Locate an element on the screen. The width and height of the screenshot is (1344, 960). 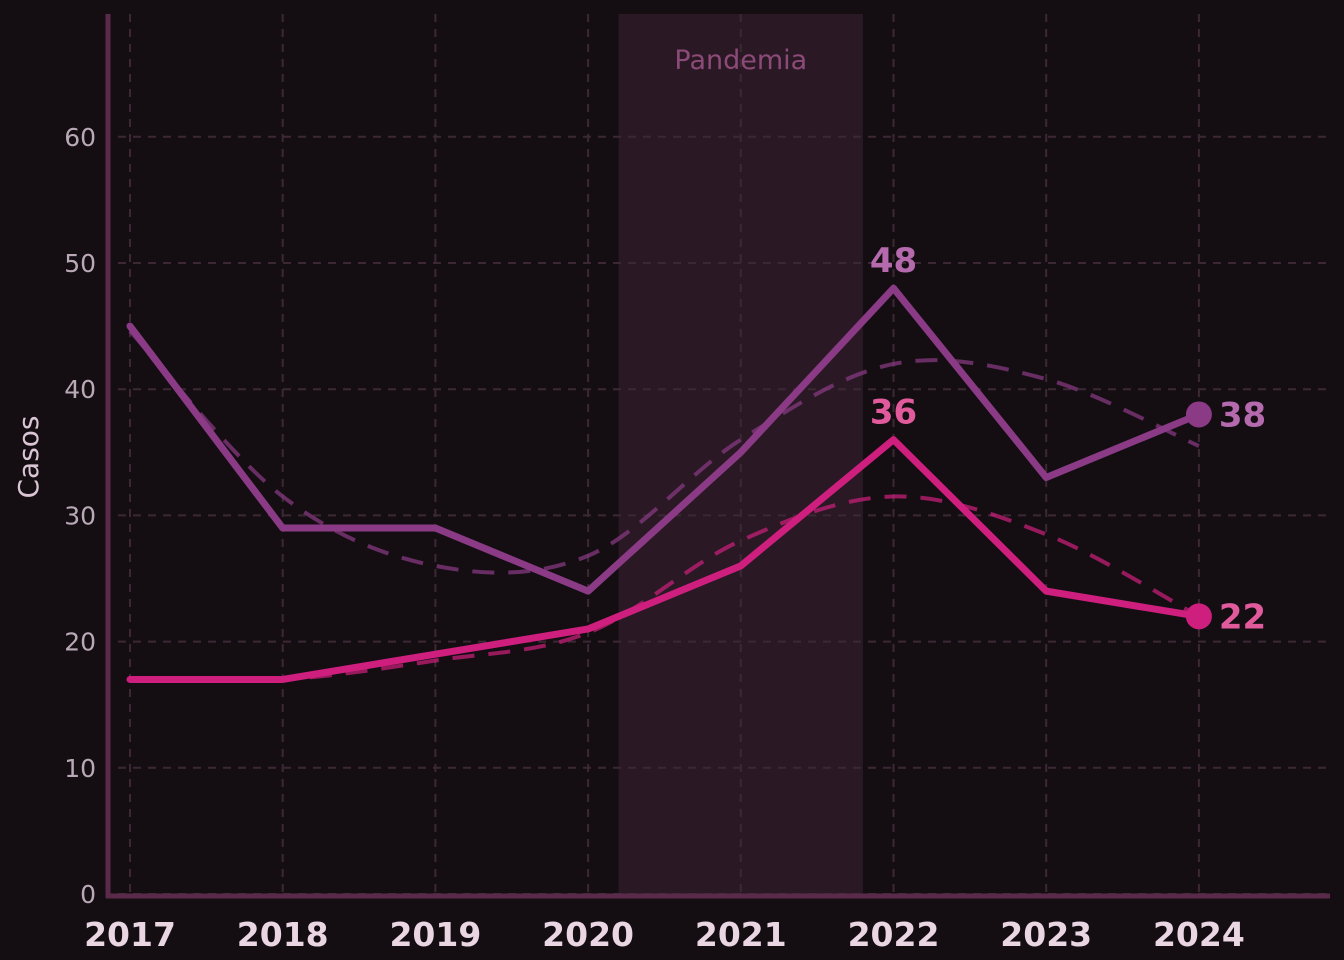
y-axis-label: Casos is located at coordinates (28, 456).